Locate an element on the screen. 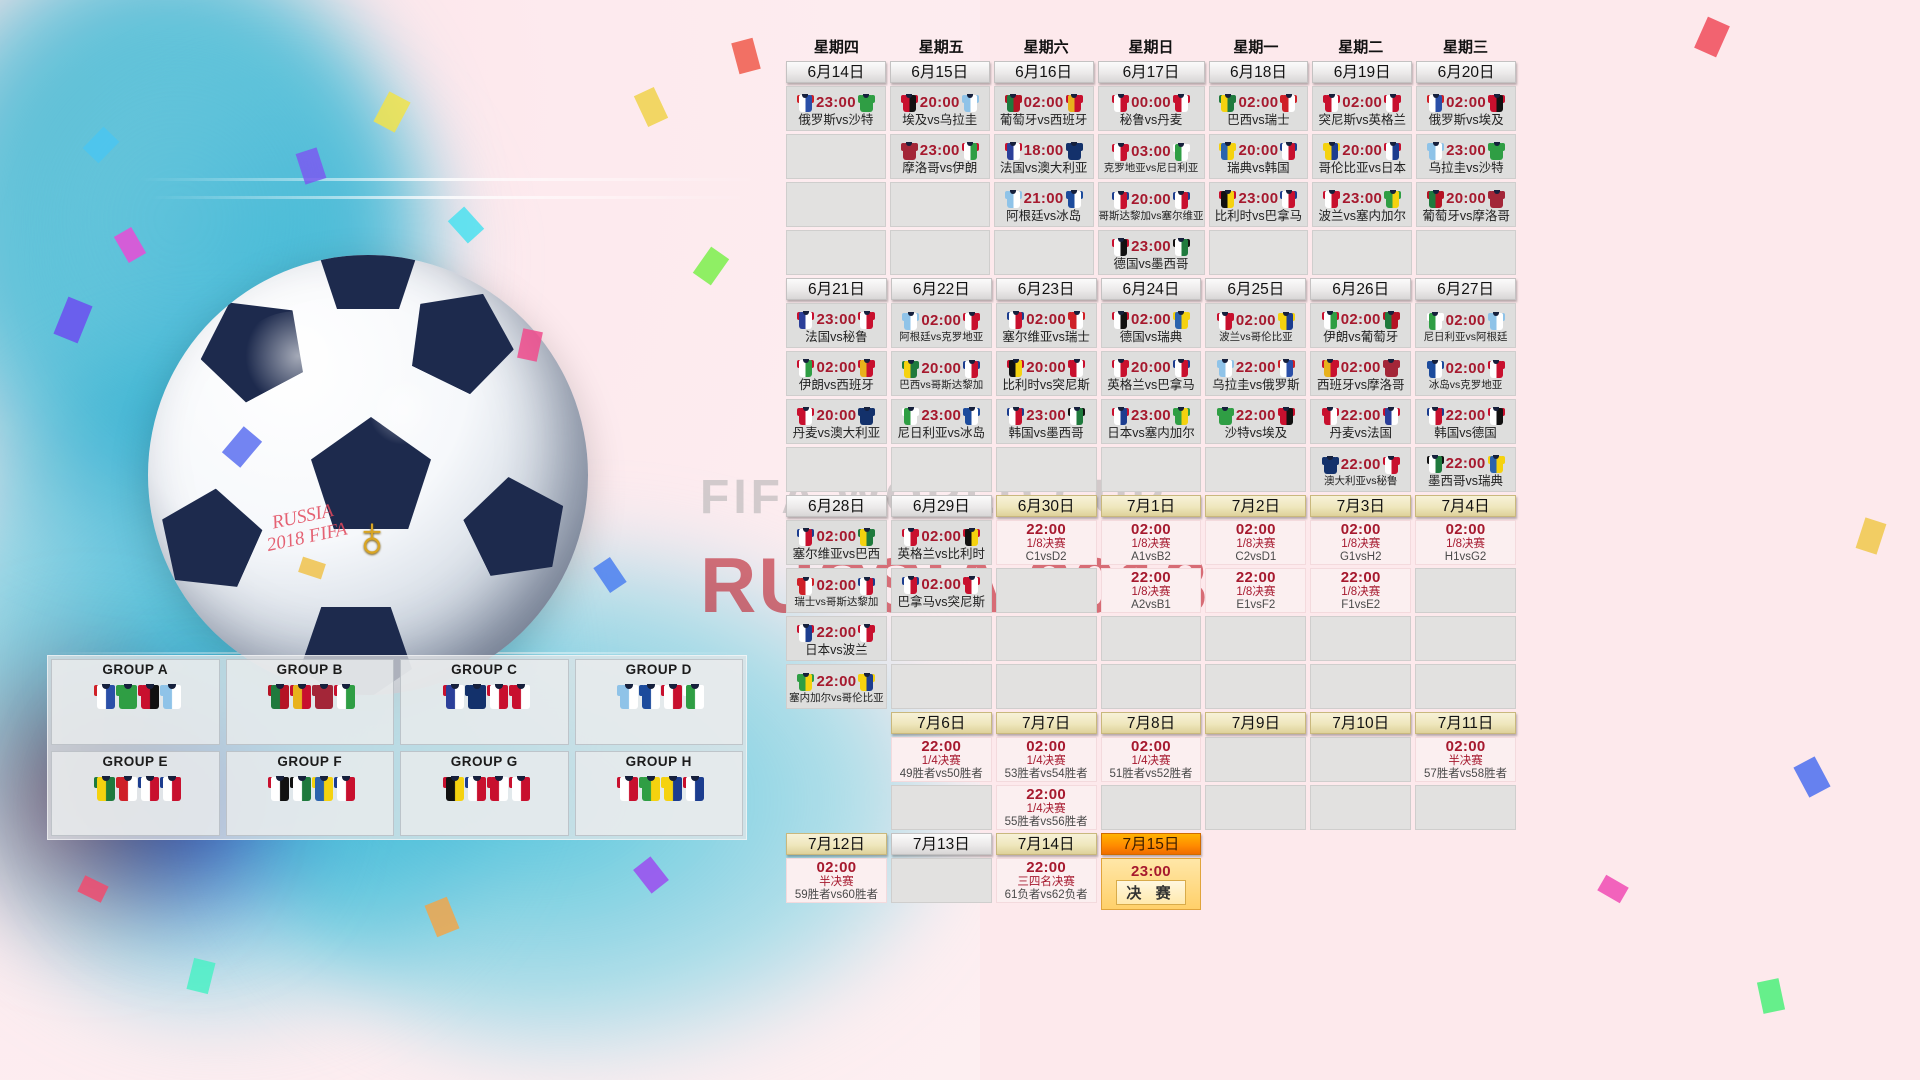  match-cell: 02:00 伊朗vs西班牙 is located at coordinates (836, 373).